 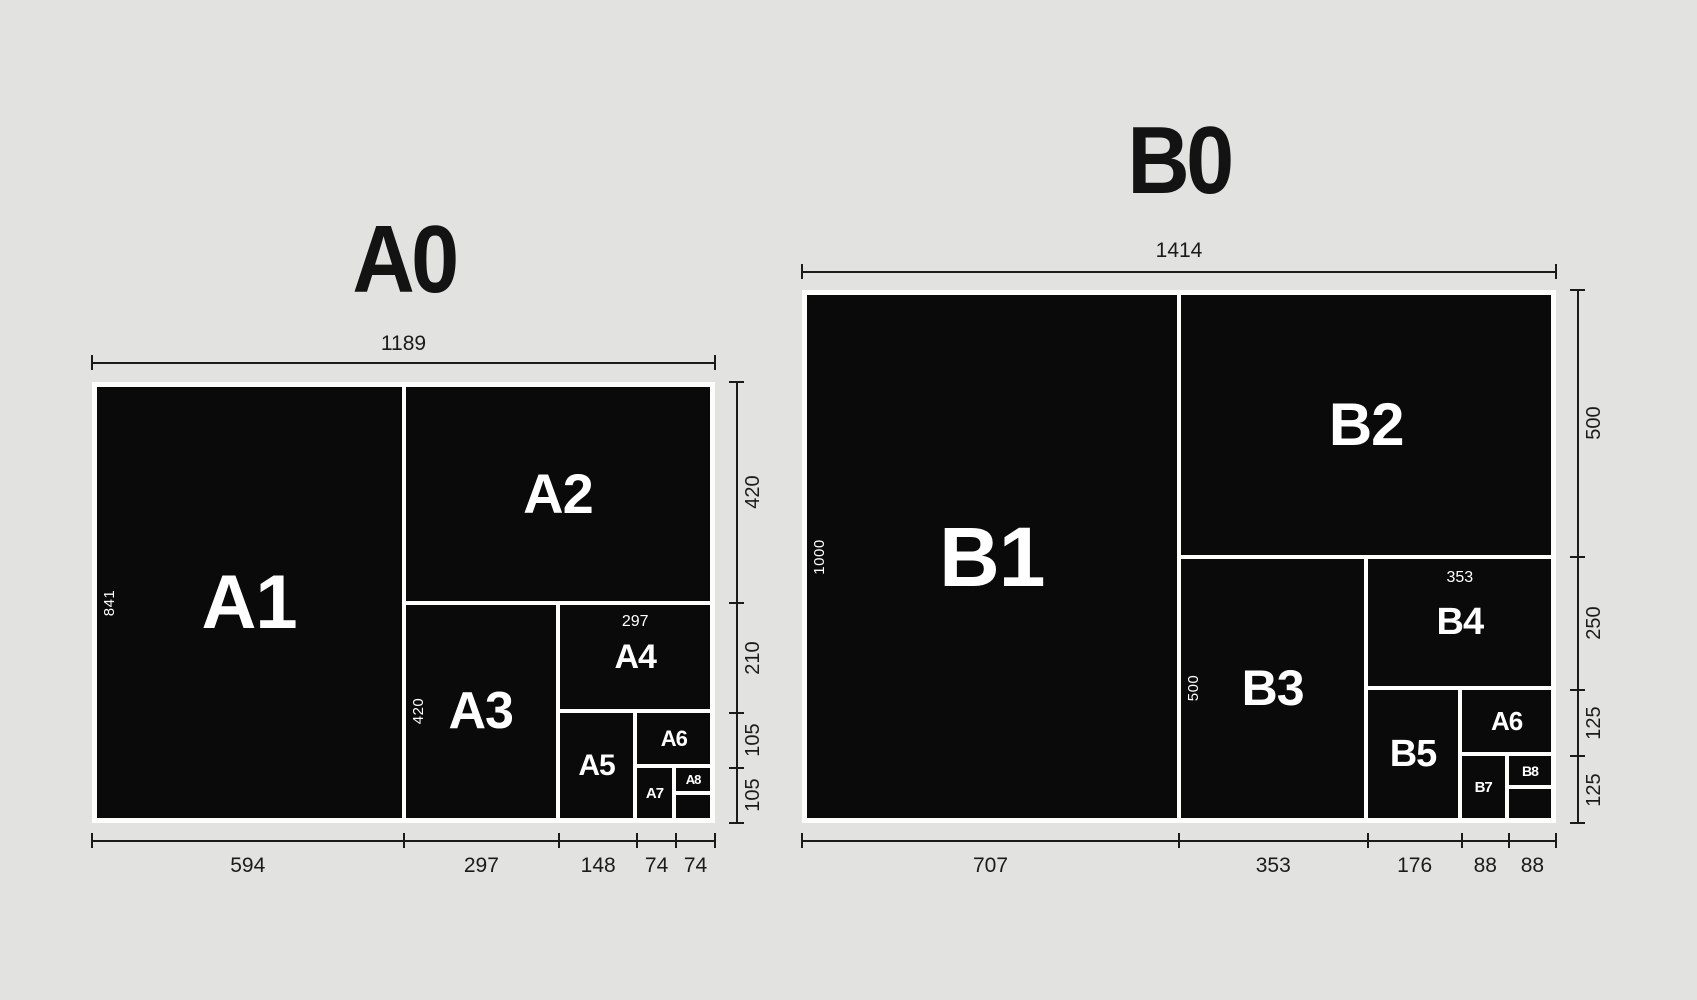 What do you see at coordinates (753, 657) in the screenshot?
I see `a0-right-dim-label: 210` at bounding box center [753, 657].